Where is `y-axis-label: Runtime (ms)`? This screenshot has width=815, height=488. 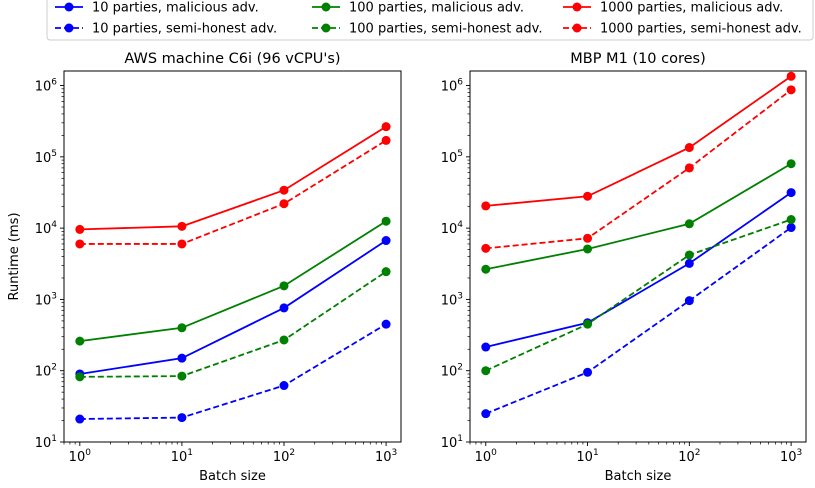
y-axis-label: Runtime (ms) is located at coordinates (14, 256).